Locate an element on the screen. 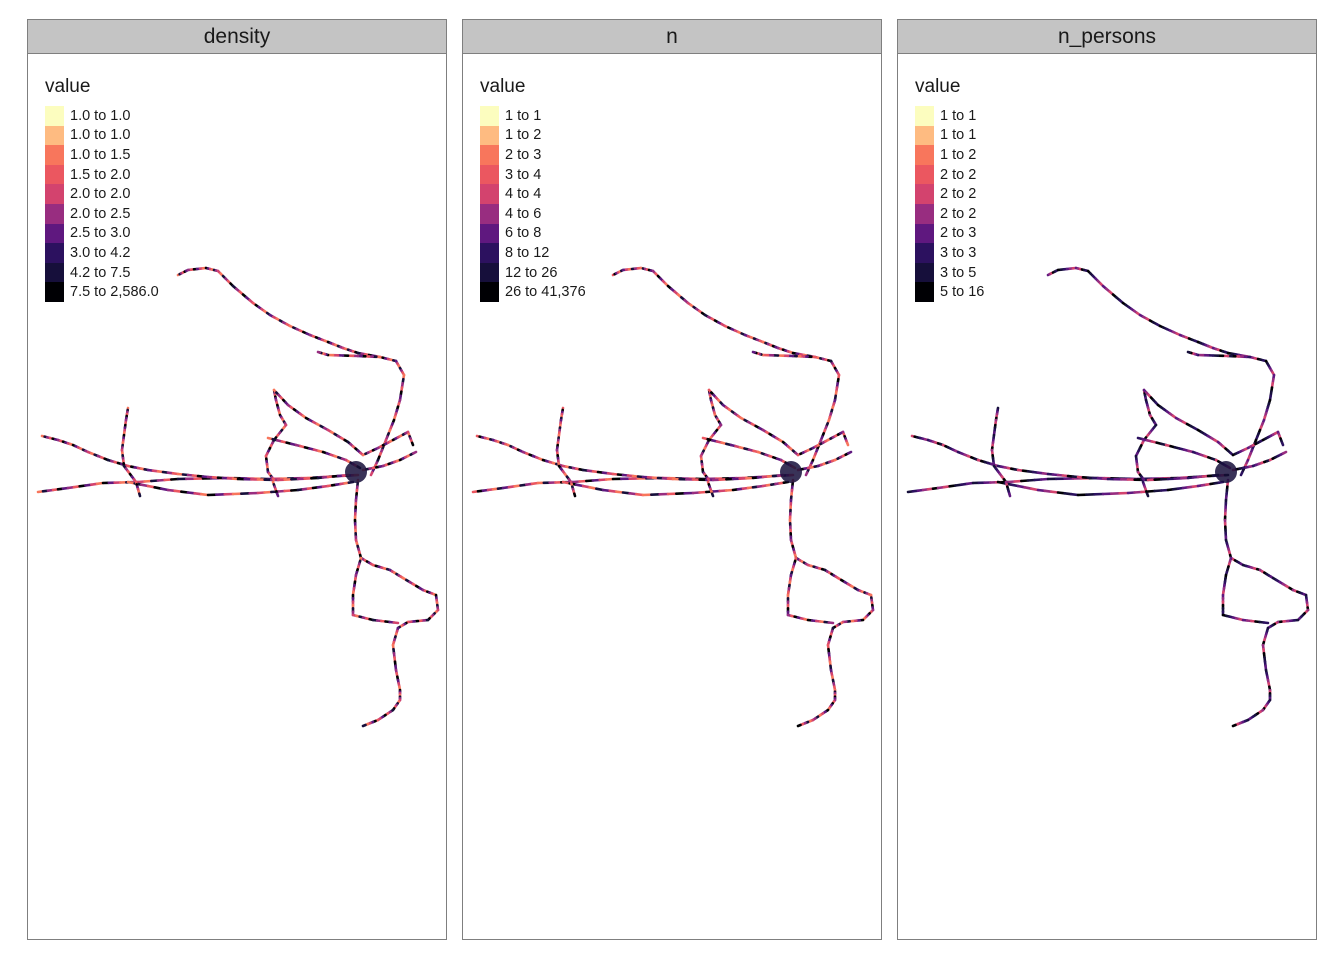 This screenshot has width=1344, height=960. legend-label: 26 to 41,376 is located at coordinates (545, 292).